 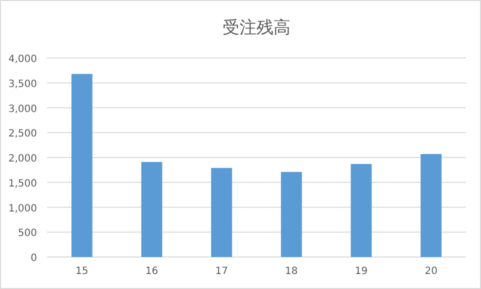 What do you see at coordinates (33, 258) in the screenshot?
I see `y-tick-label: 0` at bounding box center [33, 258].